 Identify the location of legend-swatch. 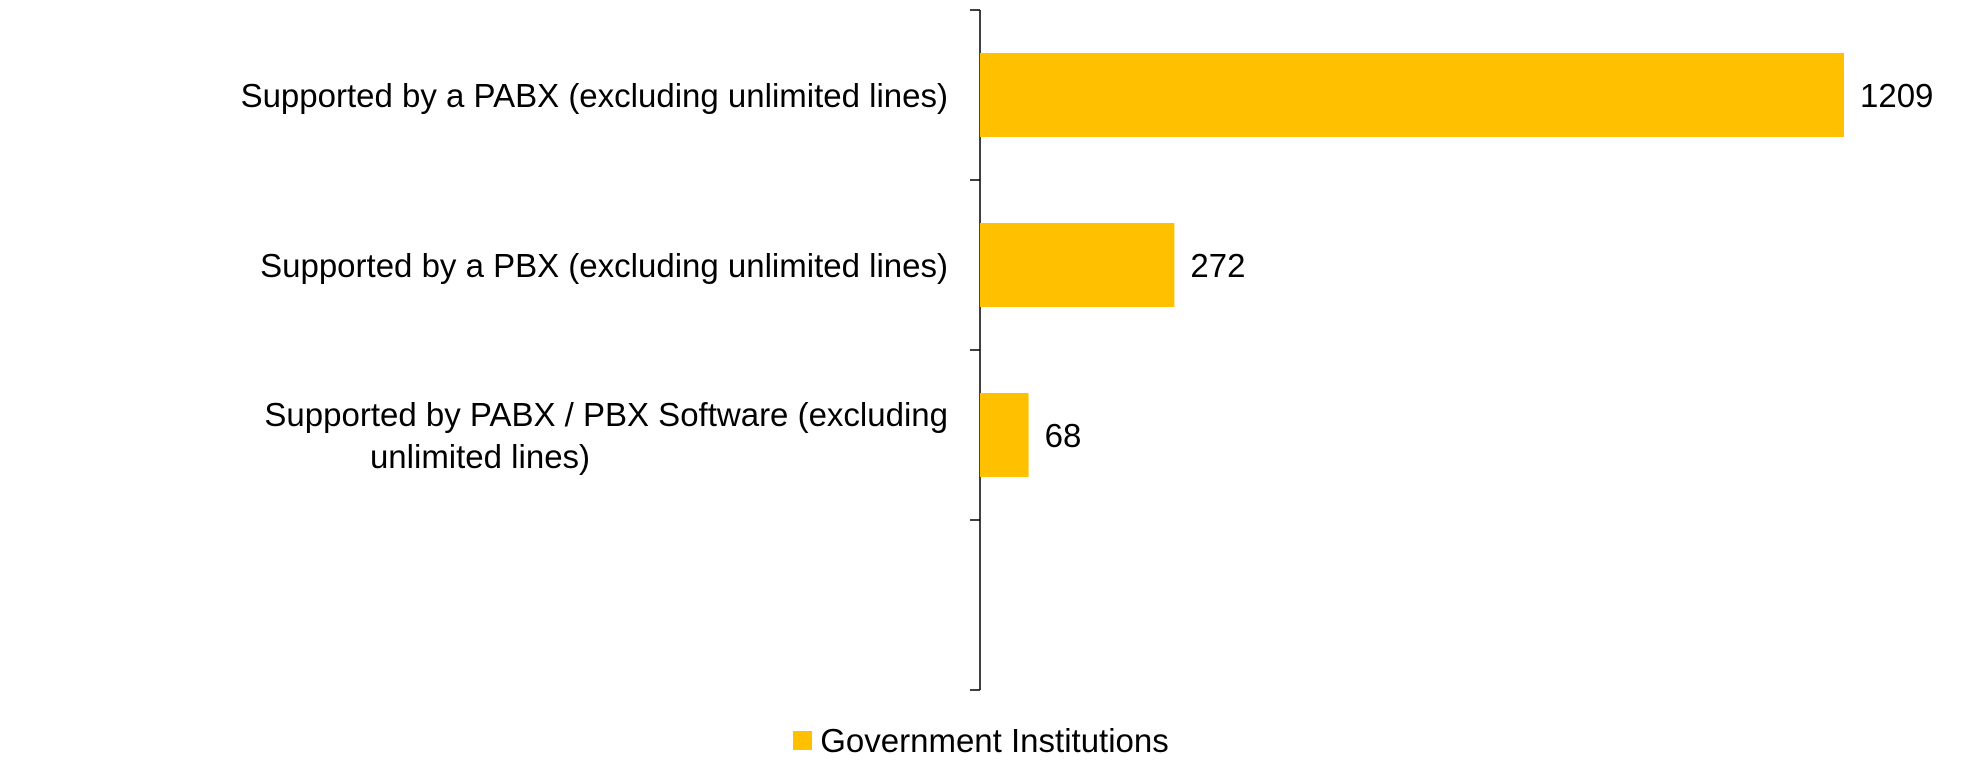
(803, 740).